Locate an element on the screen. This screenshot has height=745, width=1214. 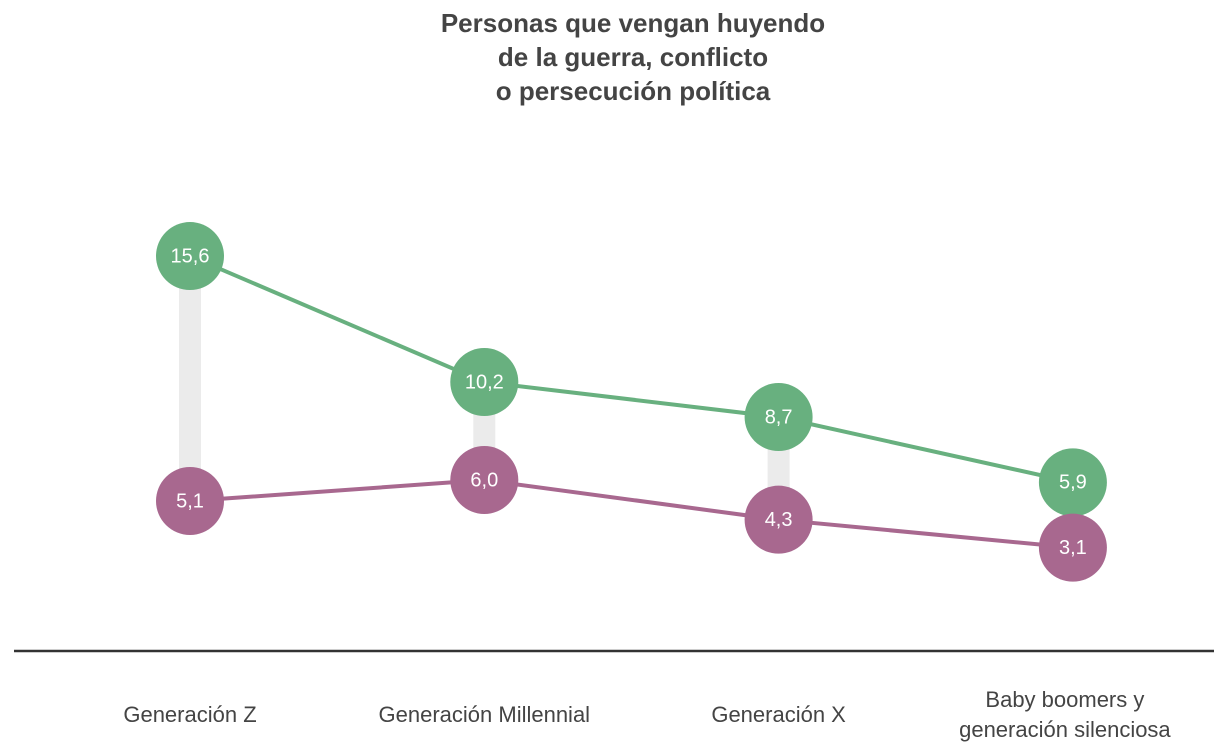
data-label: 4,3 is located at coordinates (779, 520).